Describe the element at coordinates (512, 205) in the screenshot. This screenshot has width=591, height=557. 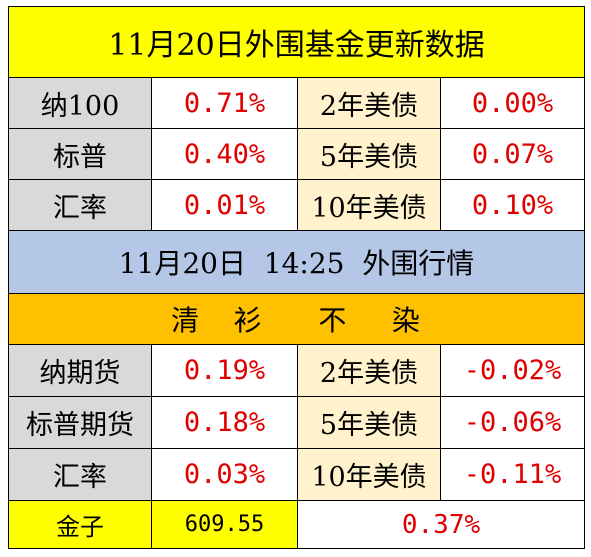
I see `bond-value: 0.10%` at that location.